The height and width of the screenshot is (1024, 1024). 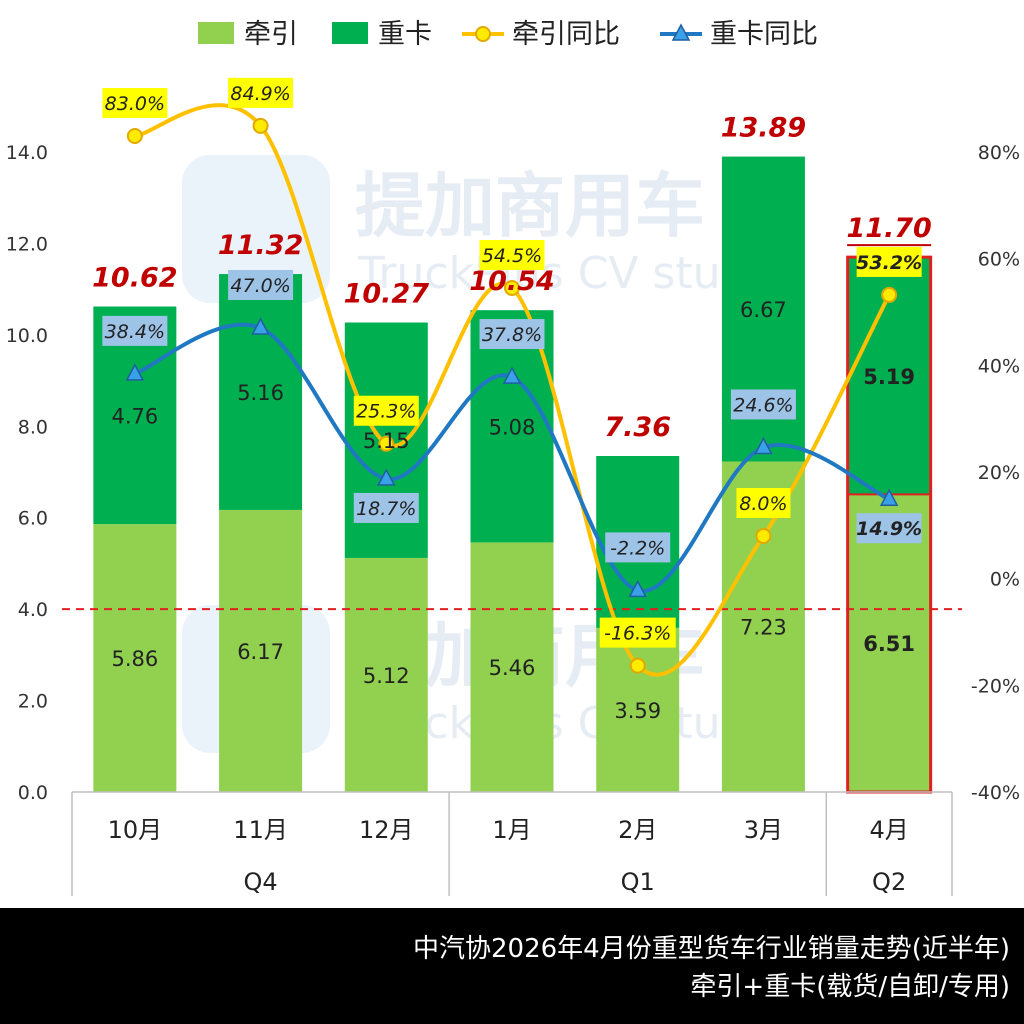 I want to click on legend-label: 重卡, so click(x=405, y=34).